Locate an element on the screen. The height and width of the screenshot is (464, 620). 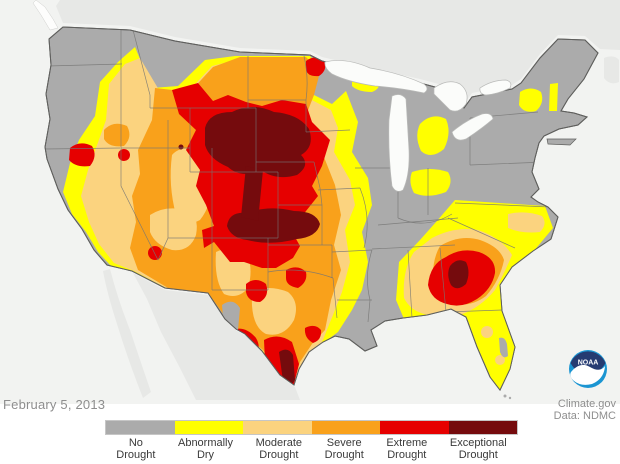
noaa-logo: NOAA is located at coordinates (588, 369).